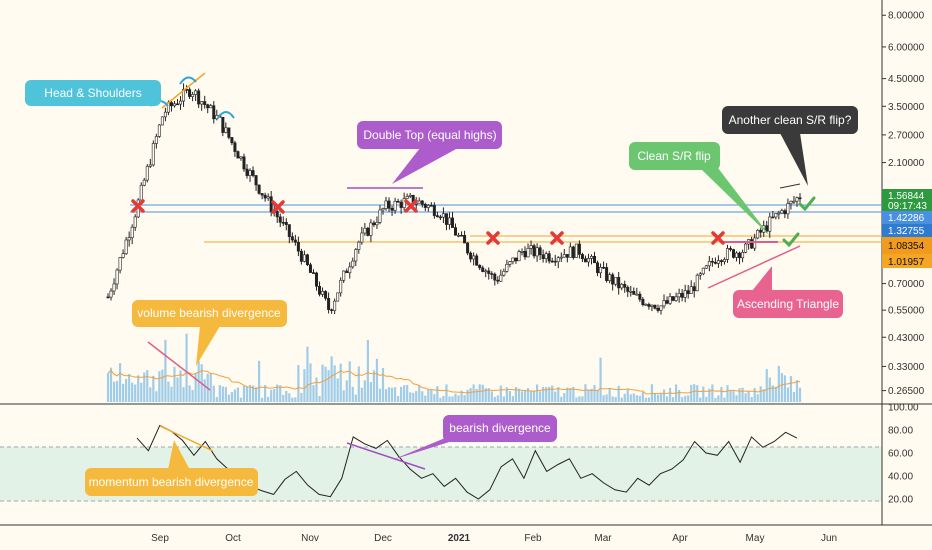 The width and height of the screenshot is (932, 550). I want to click on price-tag-current: 1.56844 09:17:43, so click(907, 200).